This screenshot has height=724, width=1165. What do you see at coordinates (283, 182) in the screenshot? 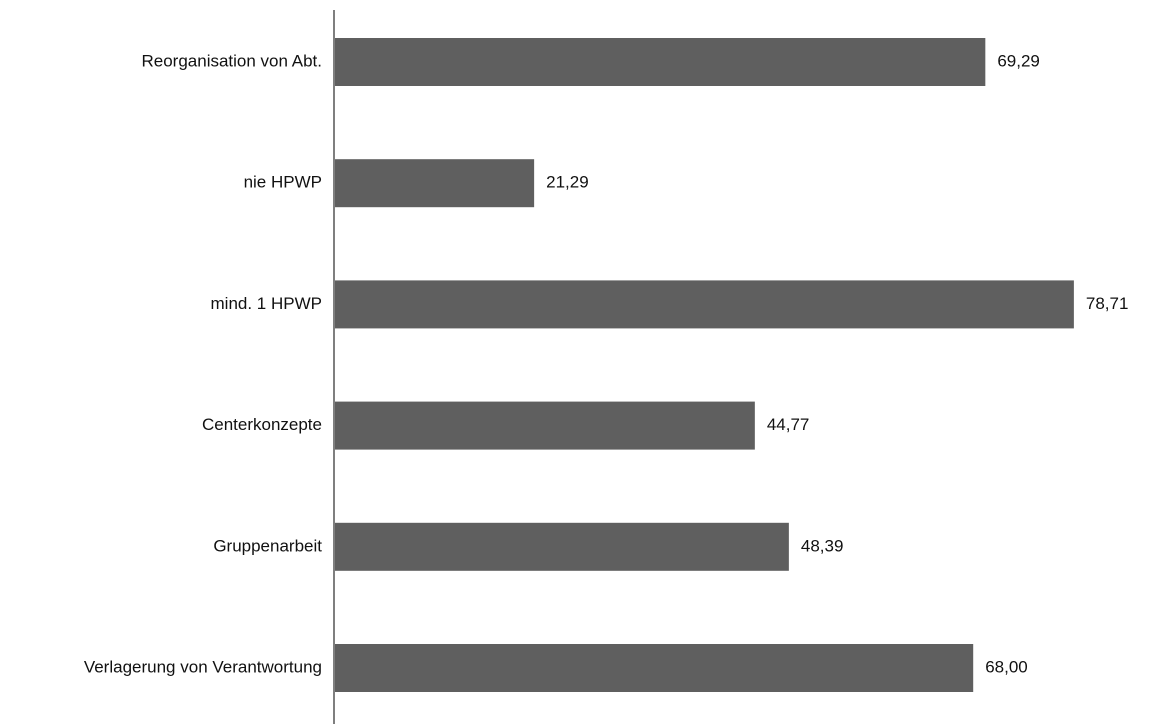
I see `category-label: nie HPWP` at bounding box center [283, 182].